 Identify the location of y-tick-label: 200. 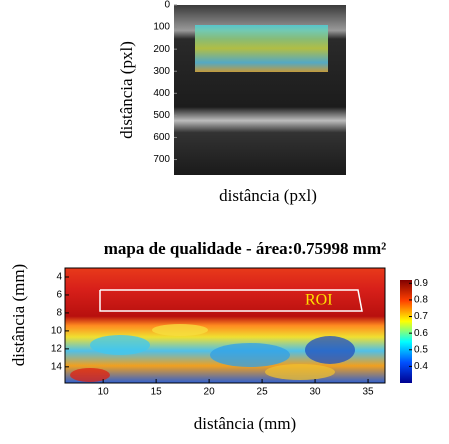
(161, 49).